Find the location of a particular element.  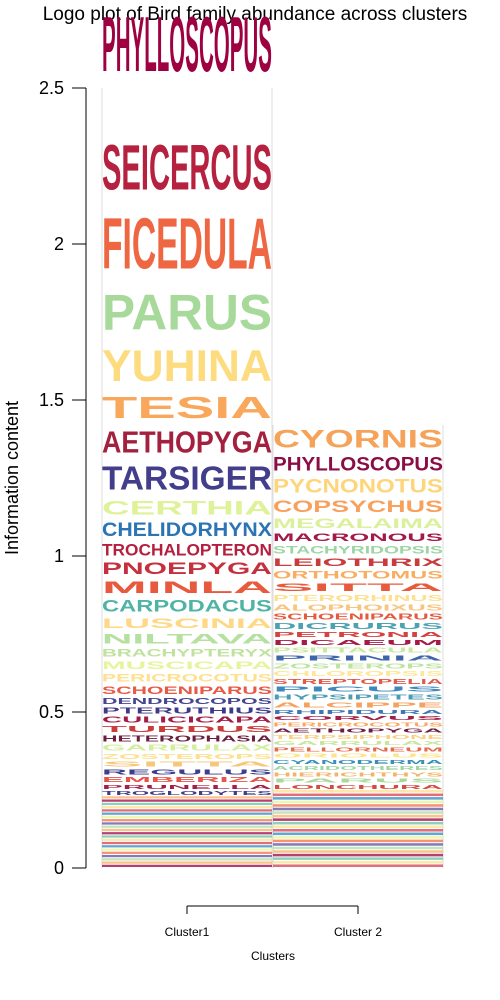

logo-letter-stack: MACRONOUS is located at coordinates (358, 537).